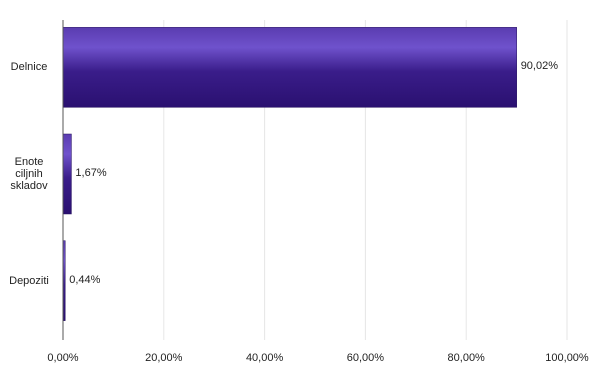  I want to click on x-tick-label: 40,00%, so click(264, 358).